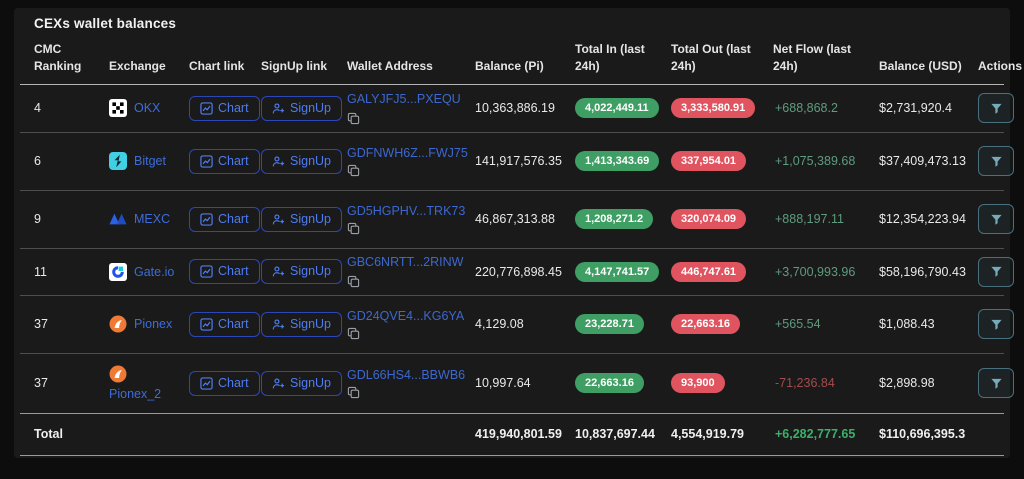 The height and width of the screenshot is (479, 1024). I want to click on balance-usd-value: $2,898.98, so click(907, 383).